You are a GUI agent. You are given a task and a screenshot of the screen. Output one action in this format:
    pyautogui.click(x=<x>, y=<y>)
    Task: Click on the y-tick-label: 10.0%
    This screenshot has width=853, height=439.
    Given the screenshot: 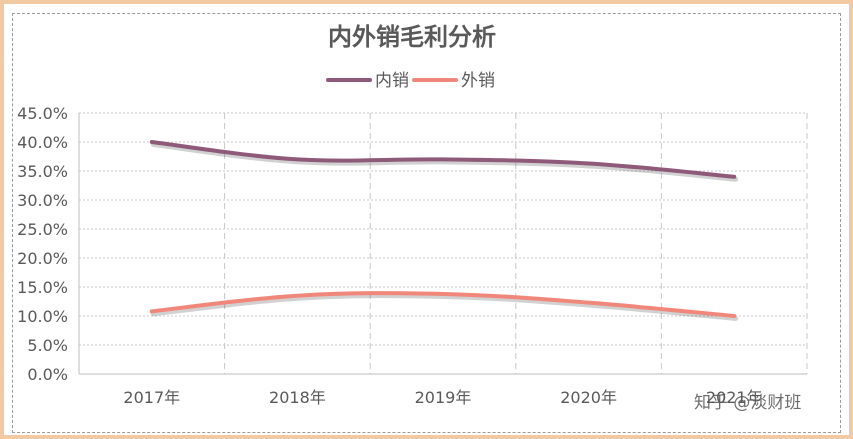 What is the action you would take?
    pyautogui.click(x=42, y=316)
    